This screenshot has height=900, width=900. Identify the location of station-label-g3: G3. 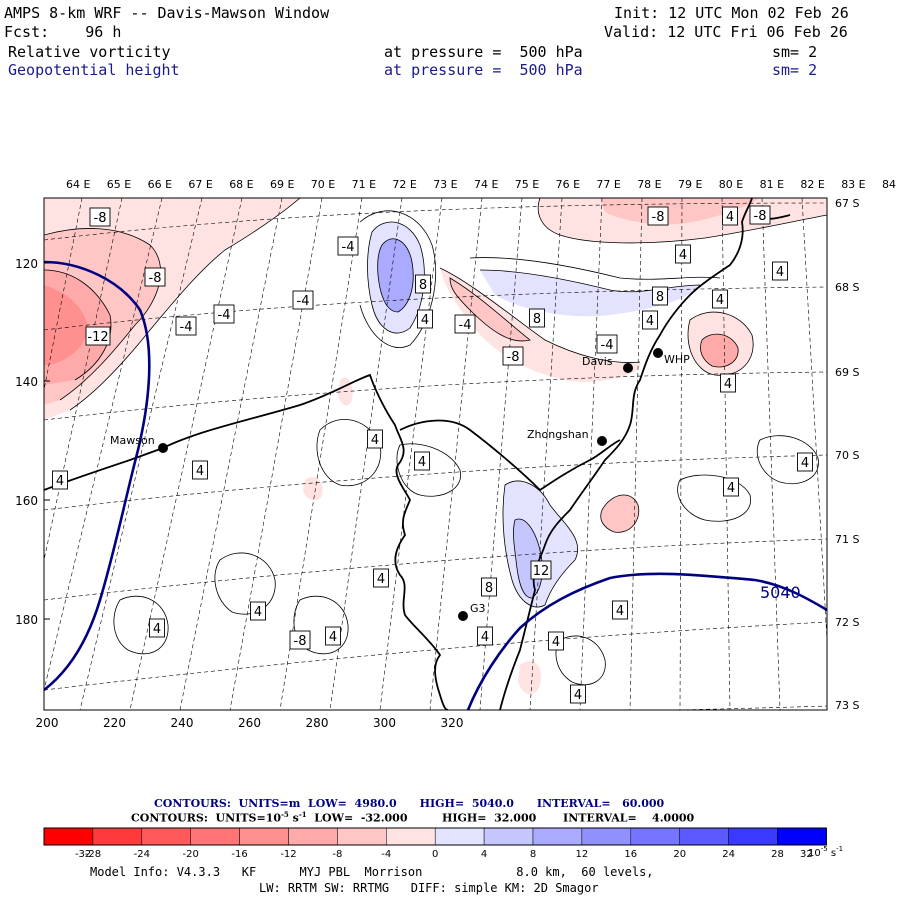
(478, 608).